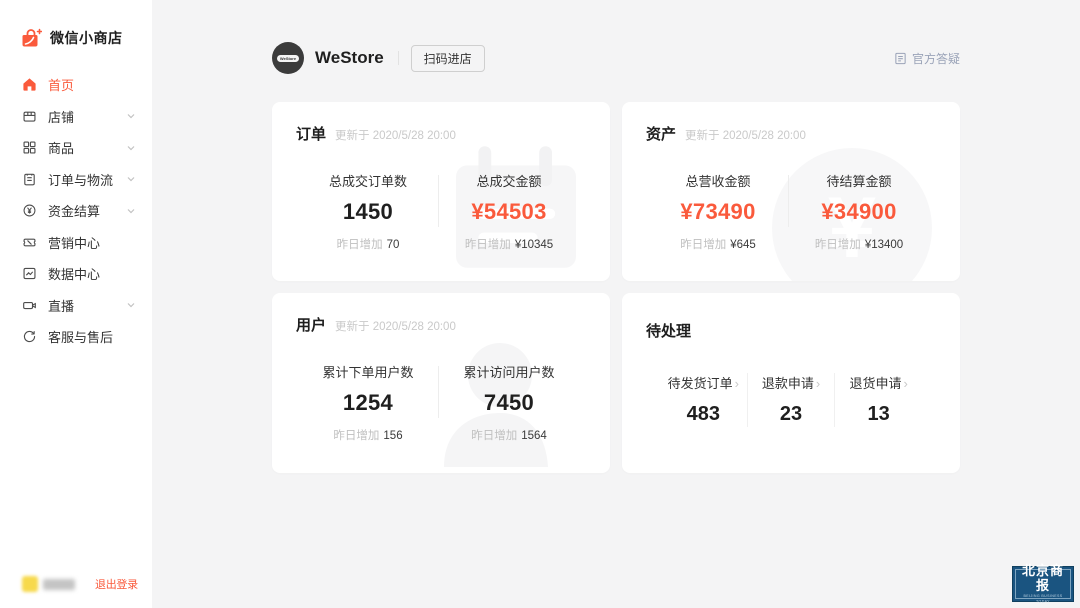 The image size is (1080, 608). I want to click on metric-label: 待结算金额, so click(859, 181).